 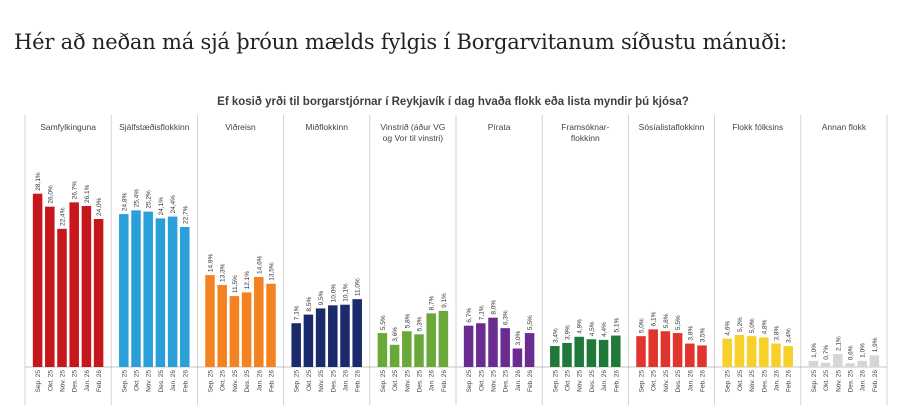 I want to click on value-label: 5,0%, so click(x=752, y=325).